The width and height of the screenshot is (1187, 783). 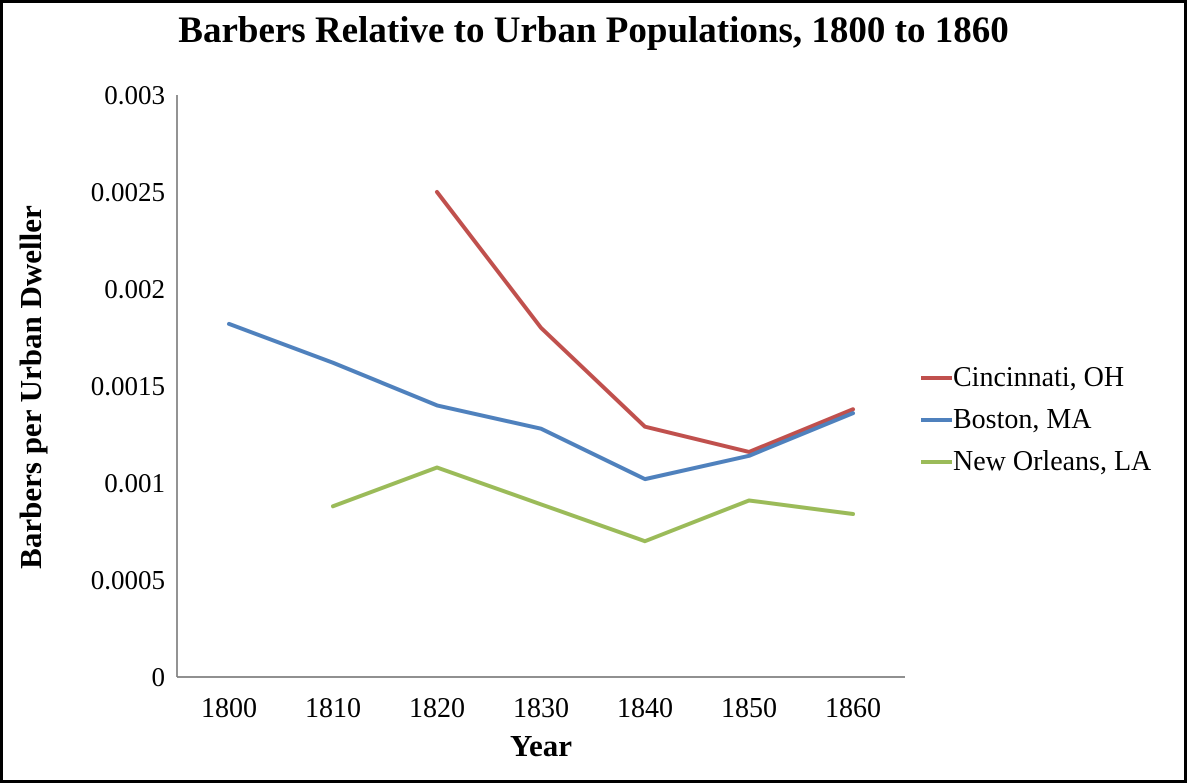 I want to click on y-tick-label: 0.0005, so click(x=127, y=580).